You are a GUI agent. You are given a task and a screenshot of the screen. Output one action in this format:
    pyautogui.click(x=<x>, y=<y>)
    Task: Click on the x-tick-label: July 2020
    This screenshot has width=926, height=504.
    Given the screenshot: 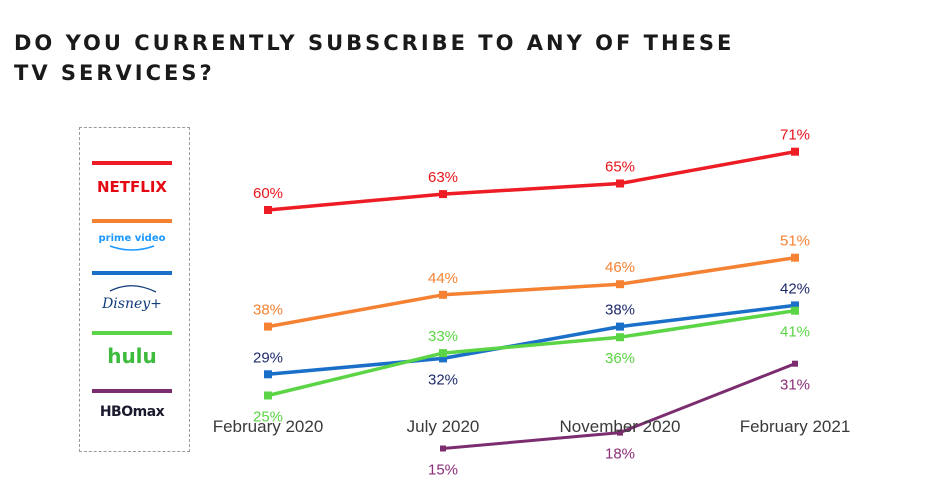 What is the action you would take?
    pyautogui.click(x=443, y=426)
    